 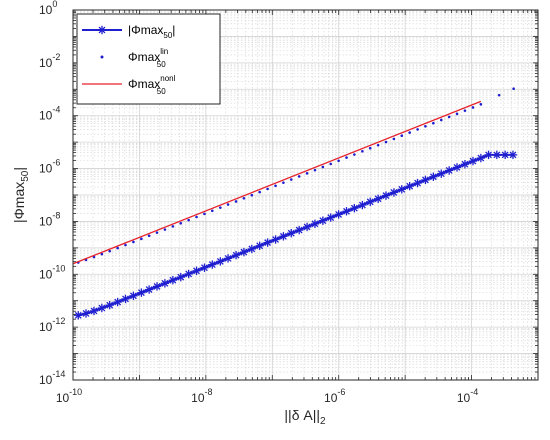 What do you see at coordinates (302, 415) in the screenshot?
I see `x-axis-label-main: ||δ A||` at bounding box center [302, 415].